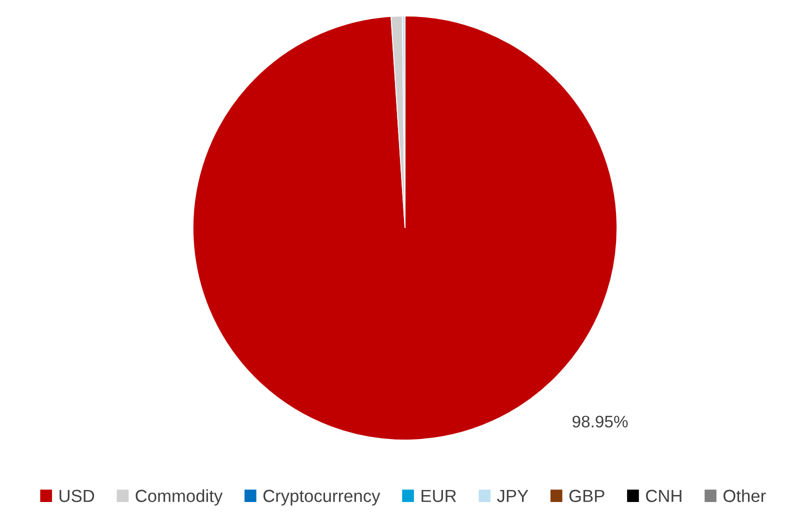  What do you see at coordinates (77, 496) in the screenshot?
I see `legend-label: USD` at bounding box center [77, 496].